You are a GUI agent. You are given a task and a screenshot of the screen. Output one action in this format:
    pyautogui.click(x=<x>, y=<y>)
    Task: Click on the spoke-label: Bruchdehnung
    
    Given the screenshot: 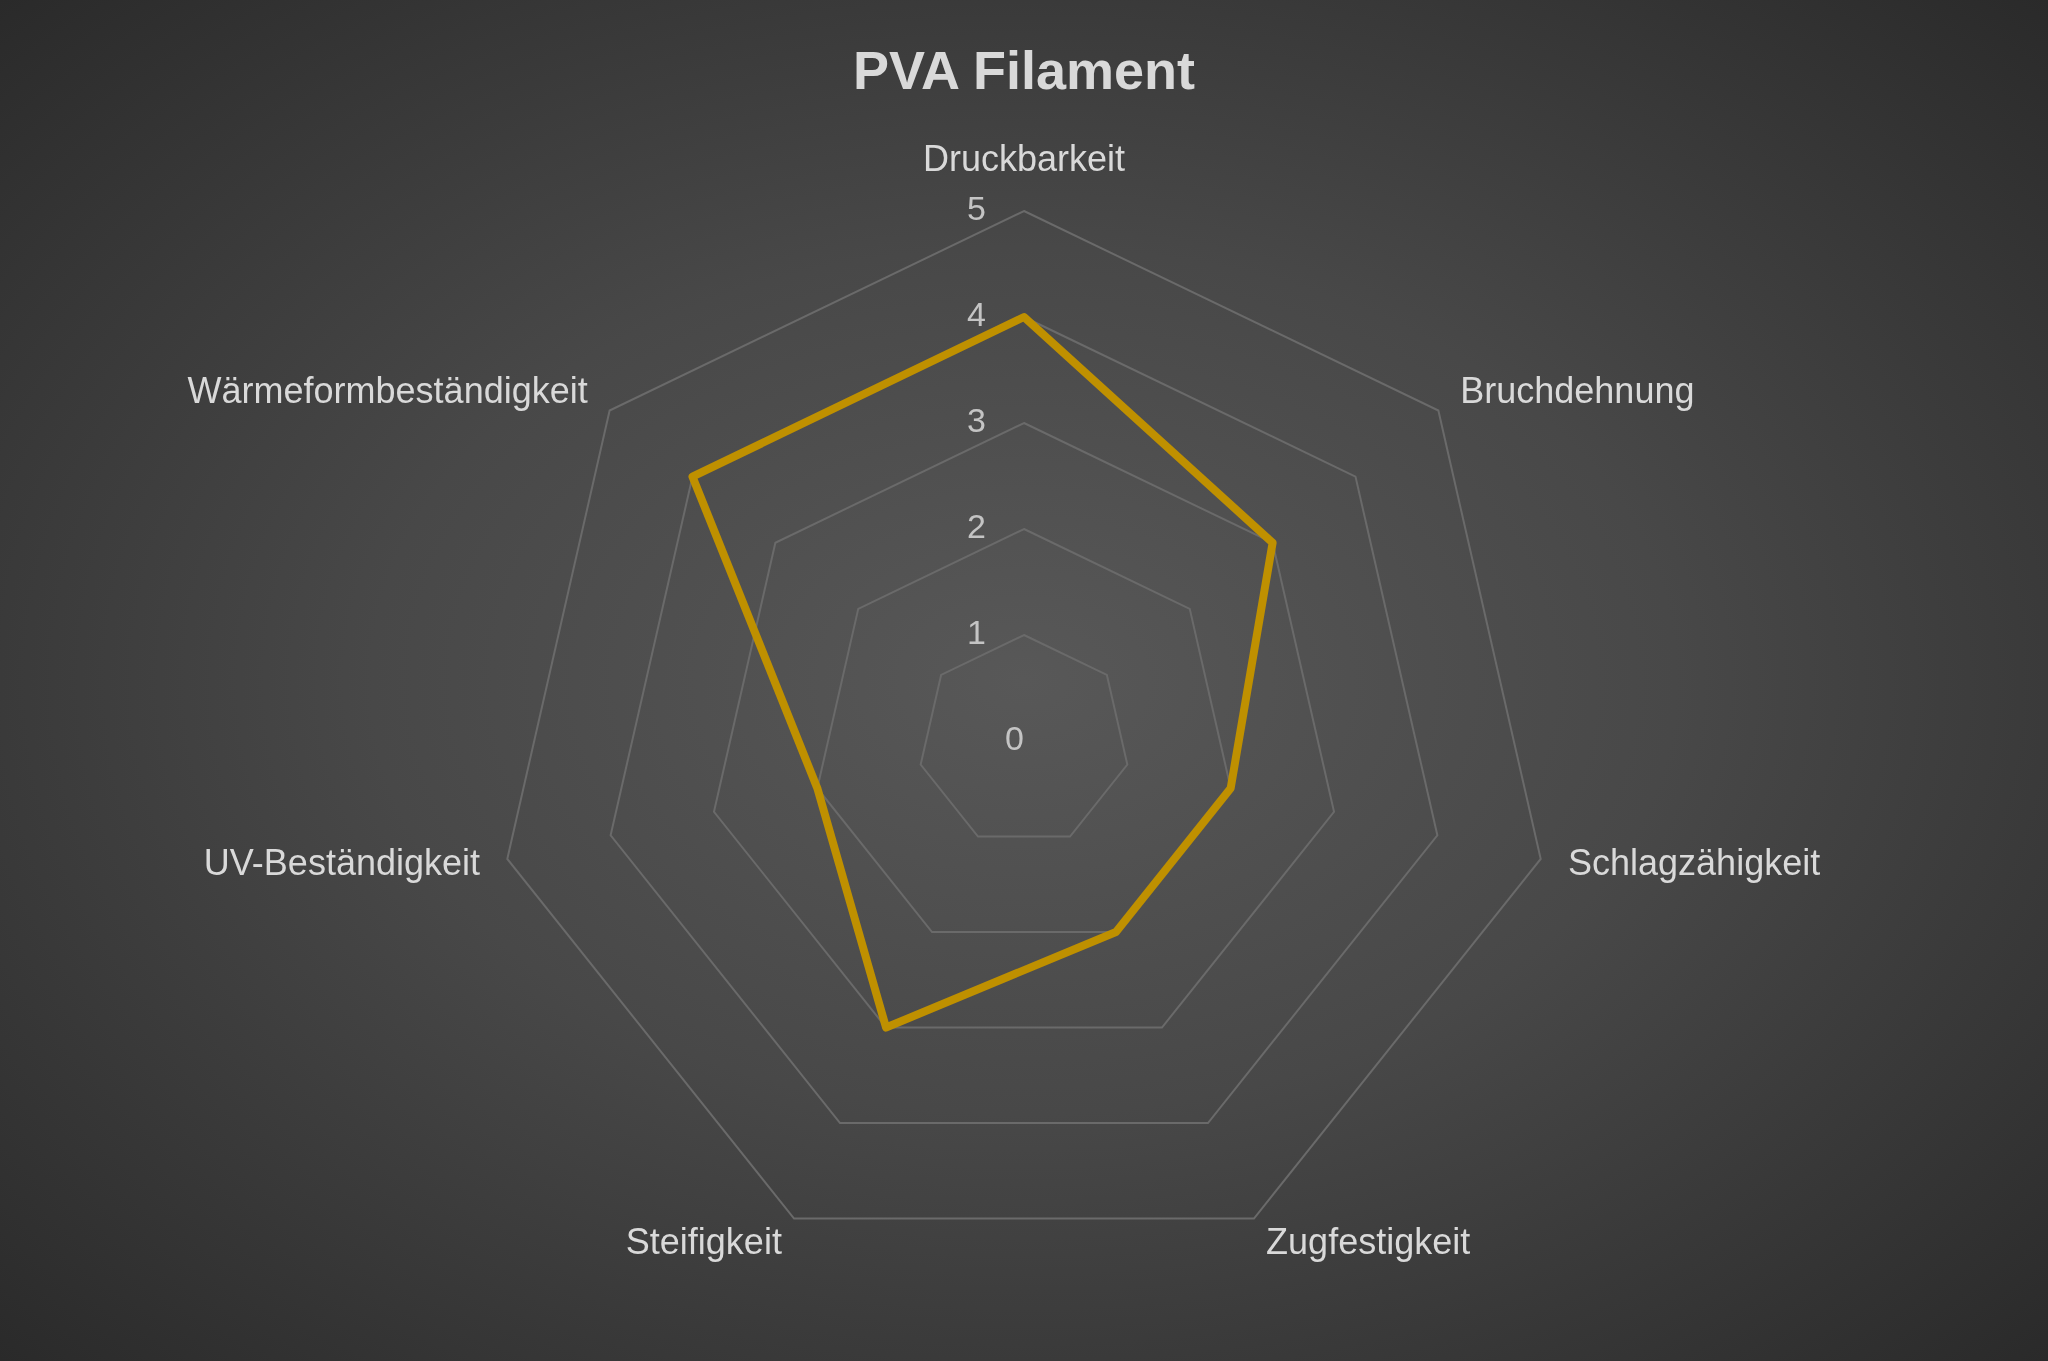 What is the action you would take?
    pyautogui.click(x=1577, y=391)
    